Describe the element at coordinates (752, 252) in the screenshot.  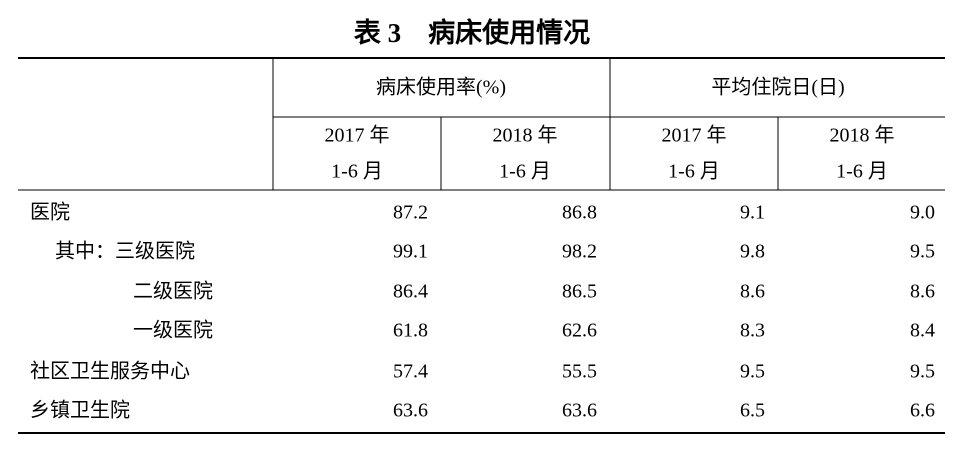
I see `cell-value: 9.8` at that location.